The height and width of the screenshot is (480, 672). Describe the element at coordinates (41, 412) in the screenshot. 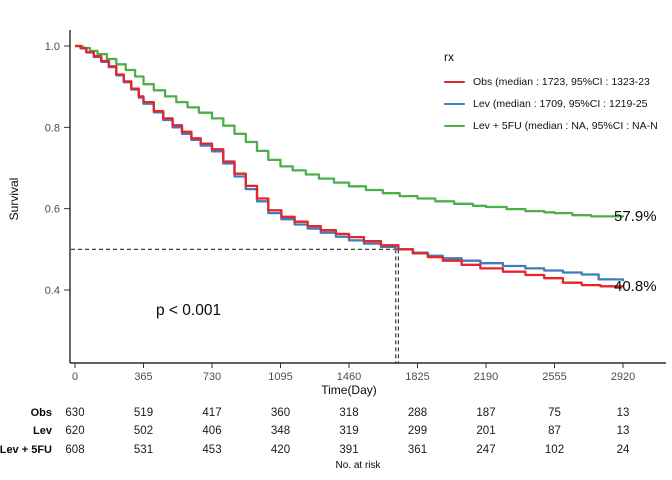

I see `risk-row-label: Obs` at that location.